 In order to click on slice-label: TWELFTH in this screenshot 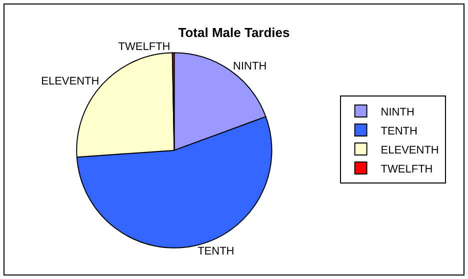, I will do `click(144, 46)`.